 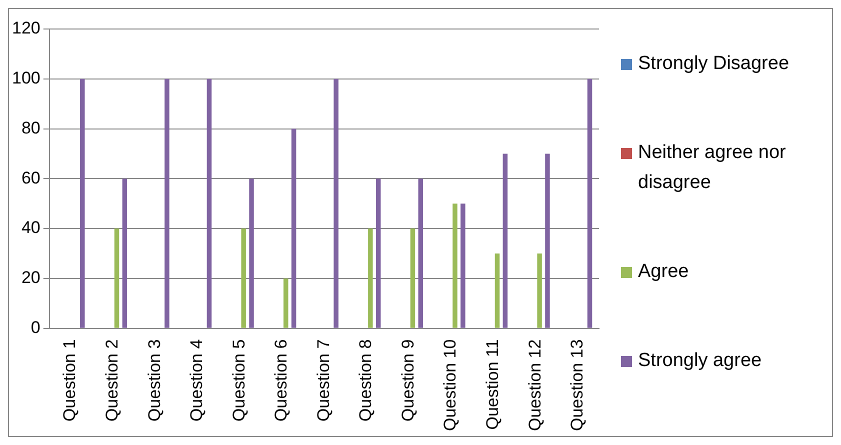 I want to click on x-tick-label: Question 4, so click(x=196, y=380).